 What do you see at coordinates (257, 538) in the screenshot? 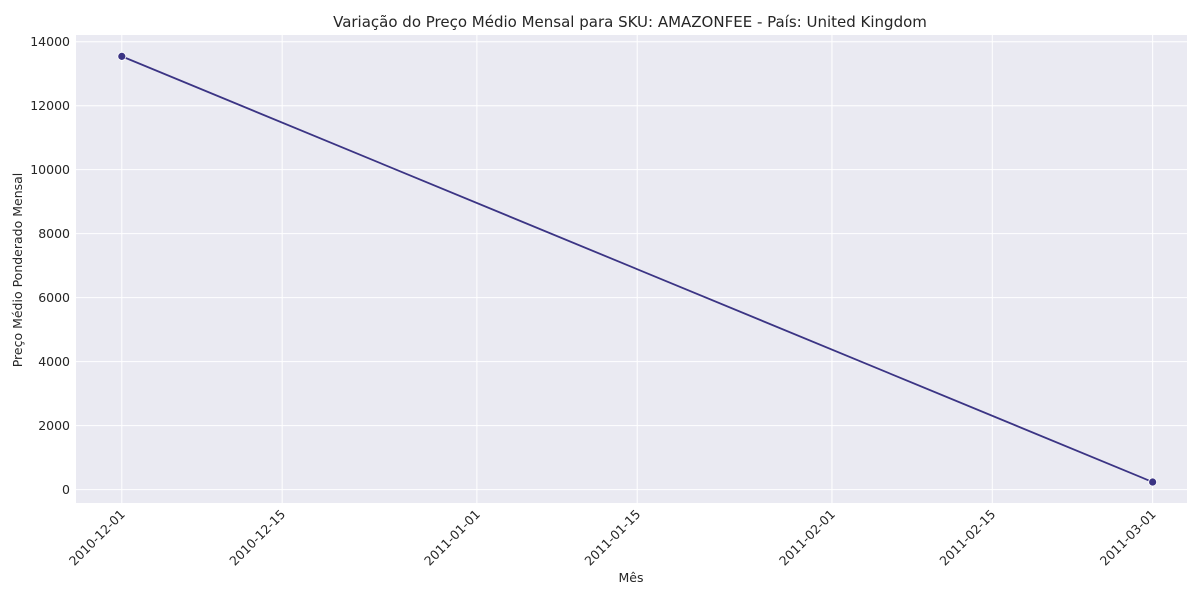
I see `x-tick-label: 2010-12-15` at bounding box center [257, 538].